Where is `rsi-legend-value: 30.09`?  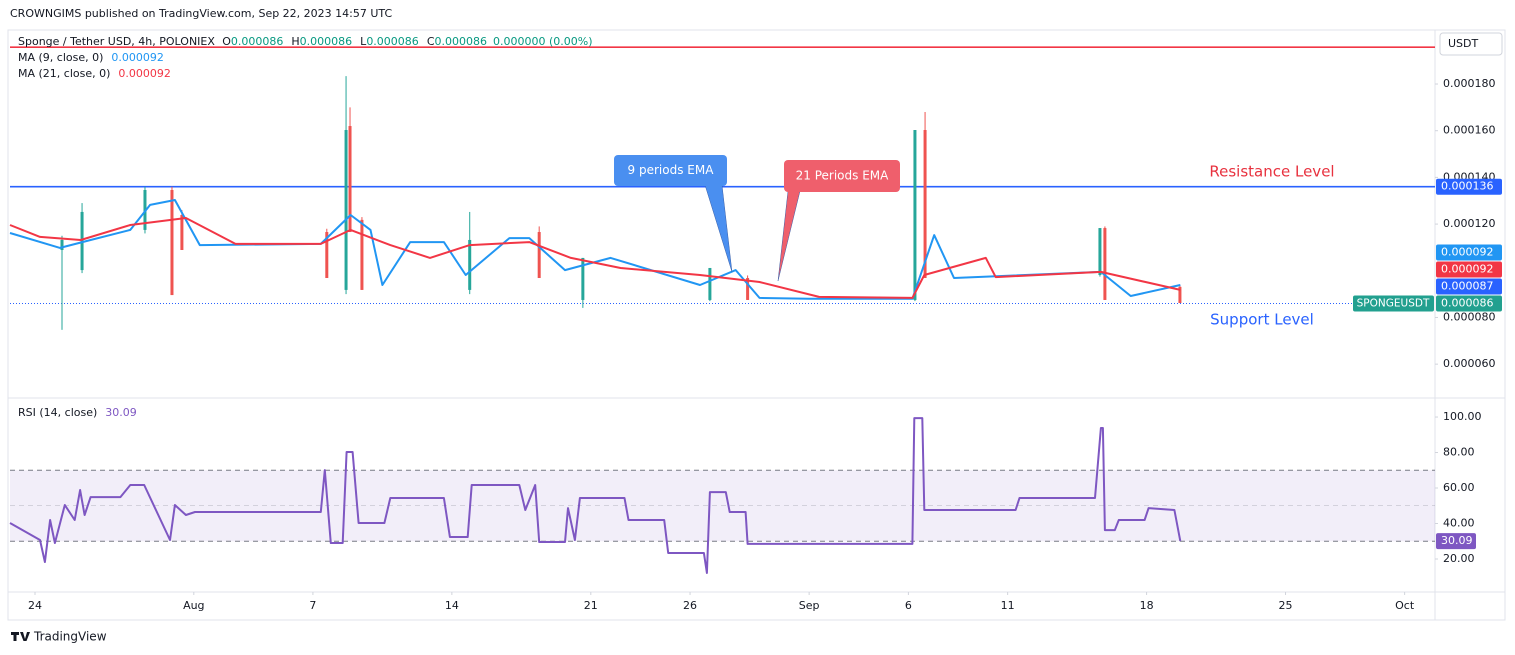
rsi-legend-value: 30.09 is located at coordinates (121, 412).